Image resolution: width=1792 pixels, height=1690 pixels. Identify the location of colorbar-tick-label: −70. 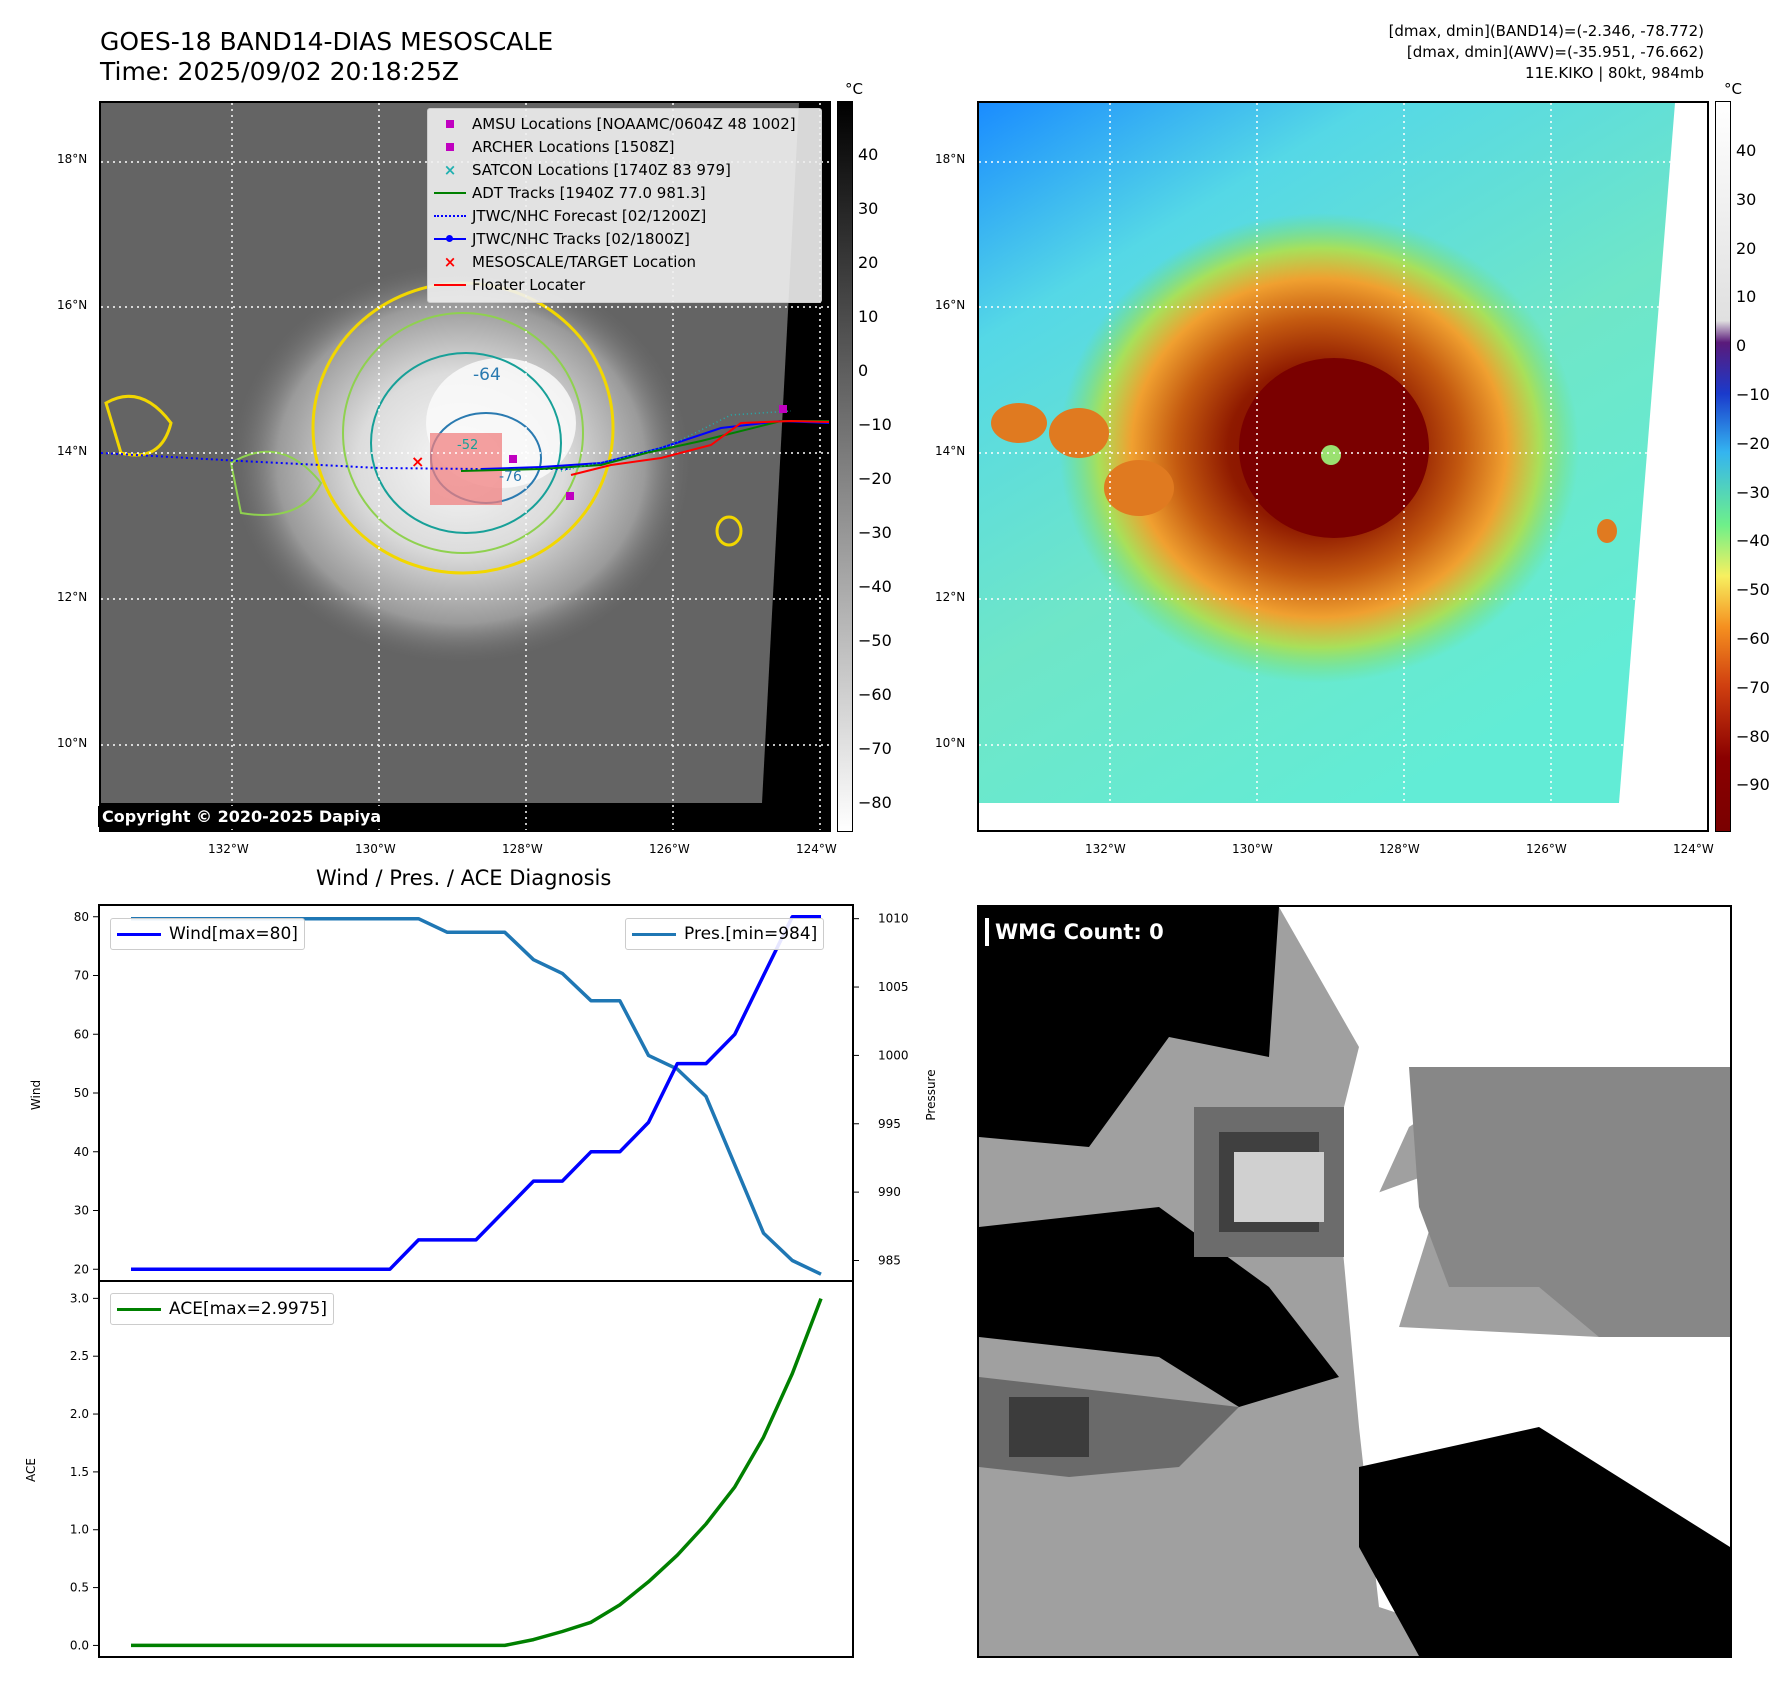
(875, 748).